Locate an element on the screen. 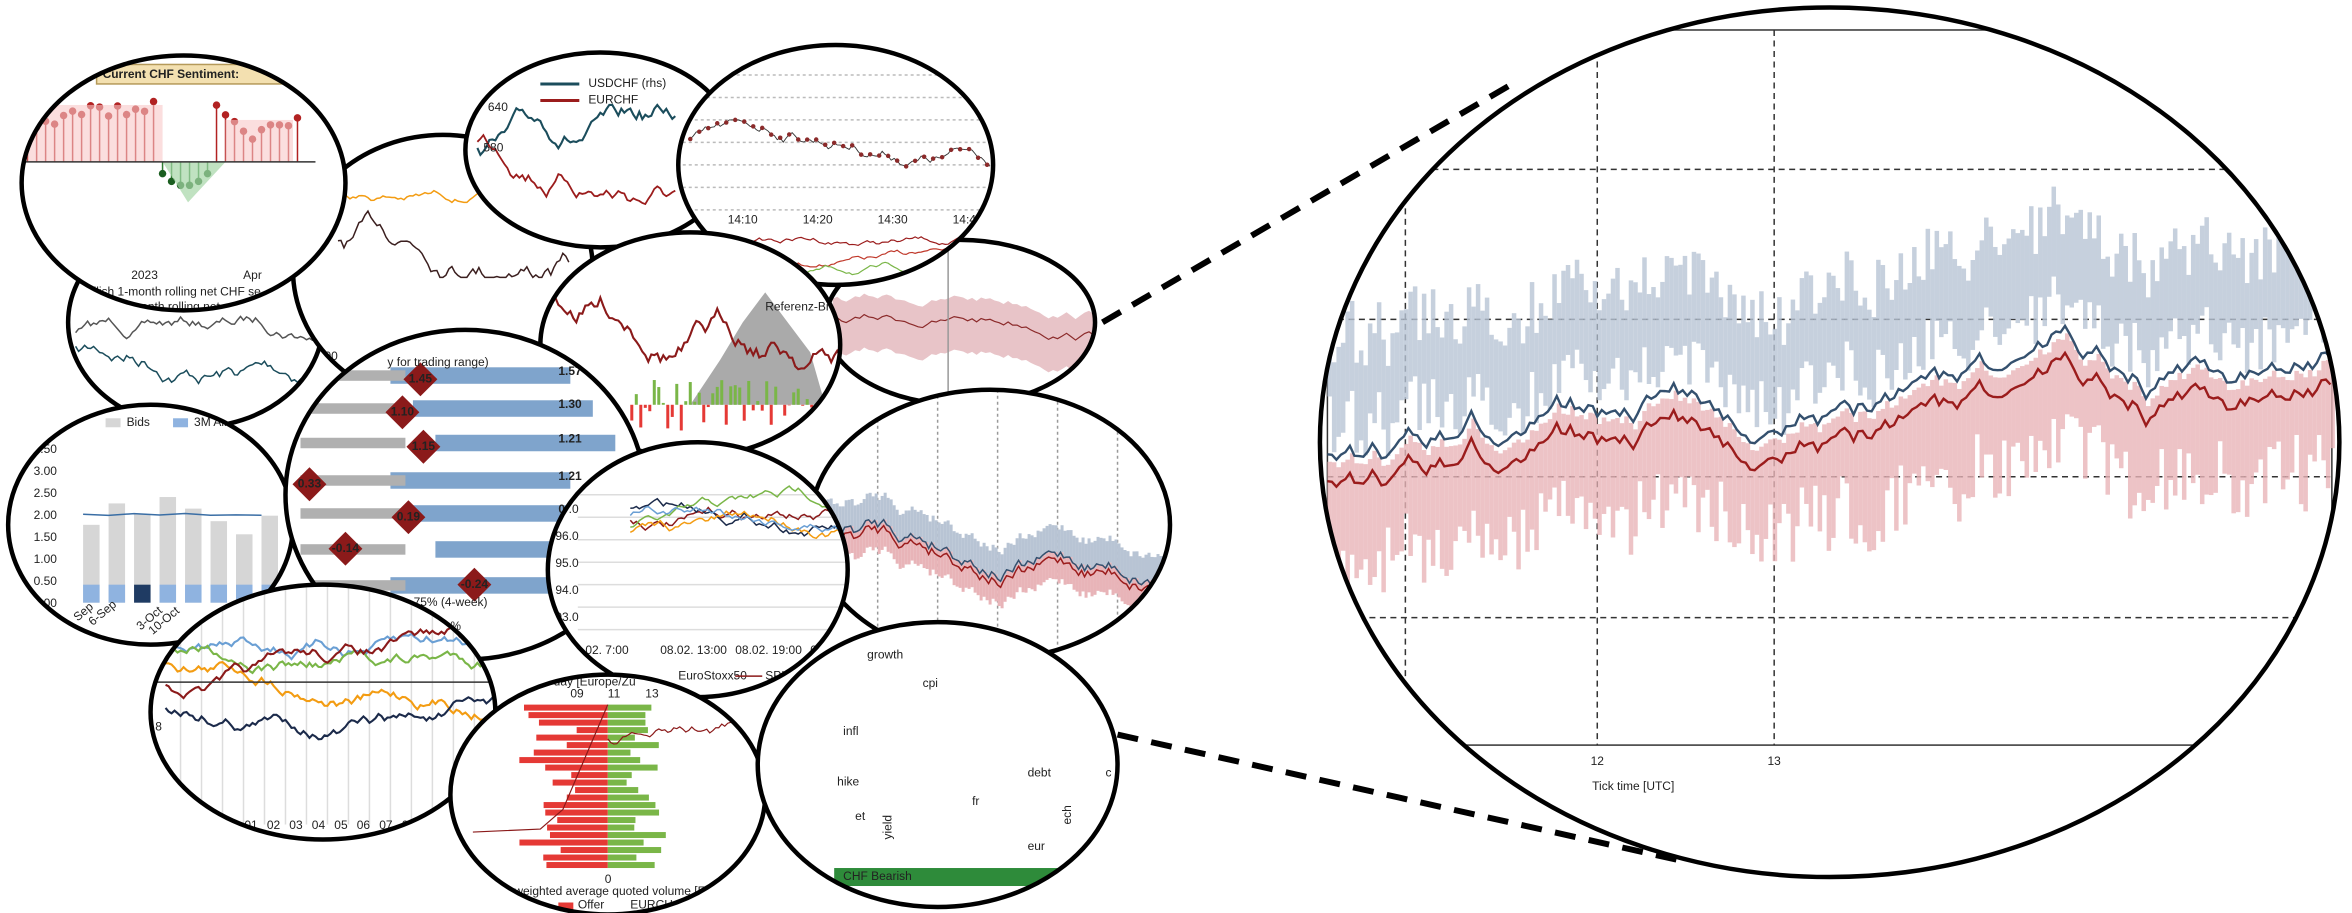 The image size is (2352, 913). band is located at coordinates (963, 333).